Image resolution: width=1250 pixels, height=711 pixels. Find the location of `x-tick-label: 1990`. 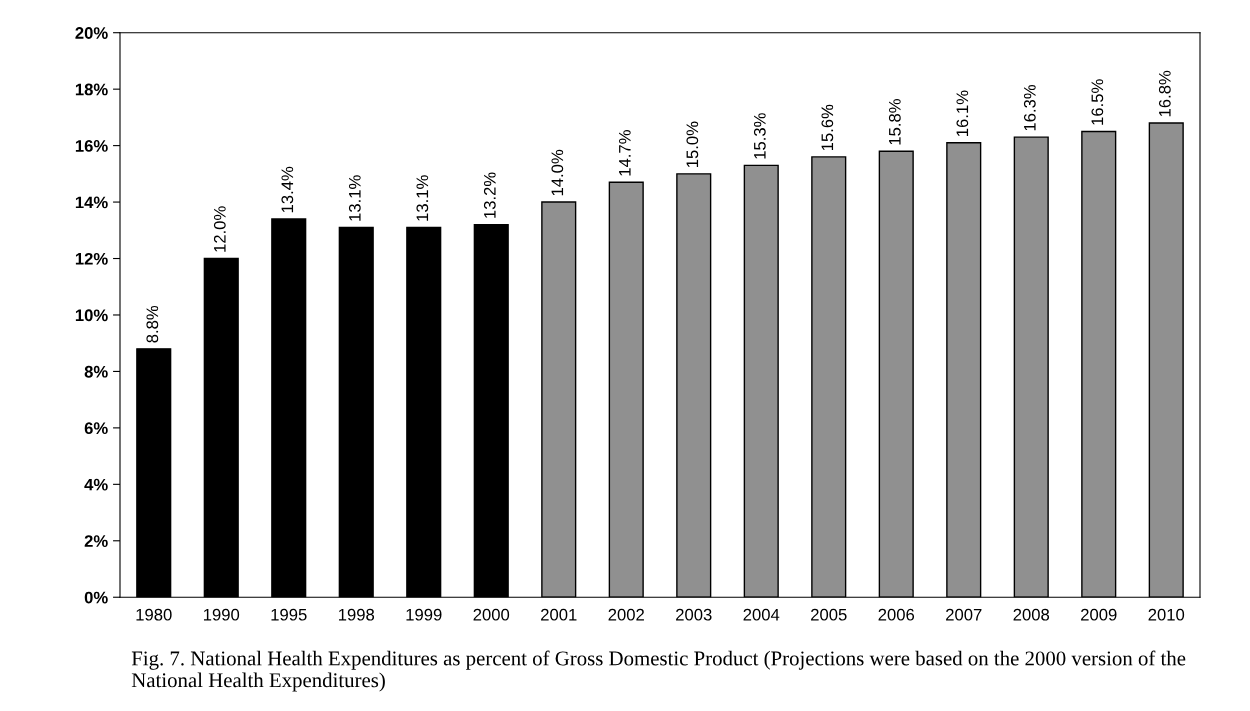

x-tick-label: 1990 is located at coordinates (221, 614).